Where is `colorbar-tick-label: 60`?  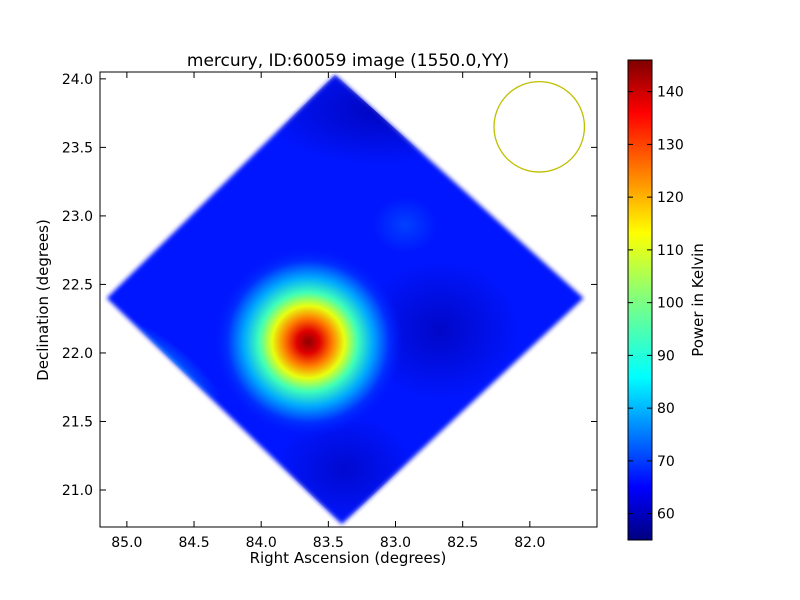
colorbar-tick-label: 60 is located at coordinates (666, 515).